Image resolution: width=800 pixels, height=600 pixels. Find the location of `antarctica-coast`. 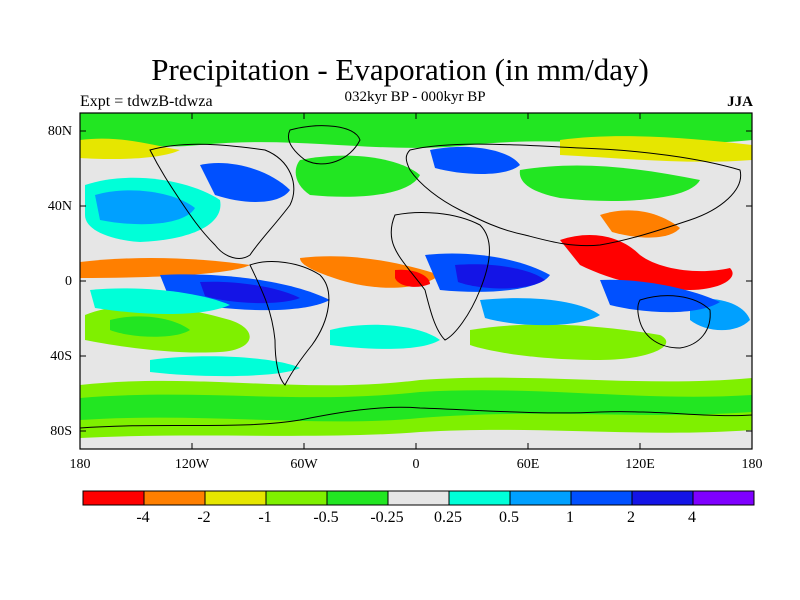

antarctica-coast is located at coordinates (416, 417).